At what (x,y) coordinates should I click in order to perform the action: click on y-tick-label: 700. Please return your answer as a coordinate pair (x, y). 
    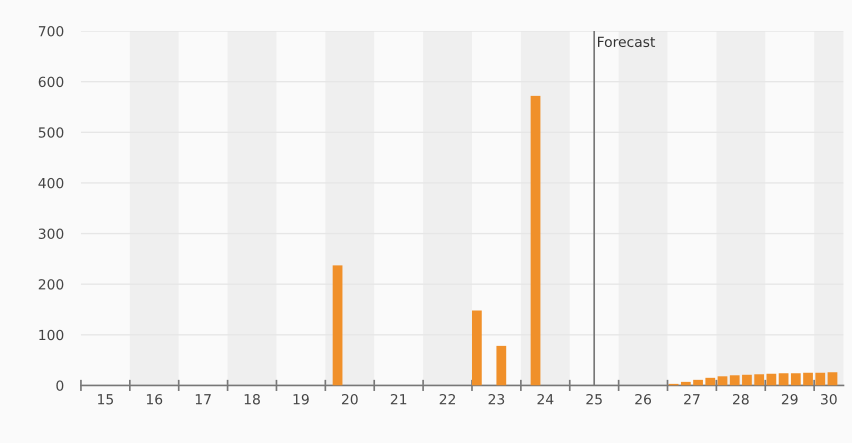
    Looking at the image, I should click on (51, 31).